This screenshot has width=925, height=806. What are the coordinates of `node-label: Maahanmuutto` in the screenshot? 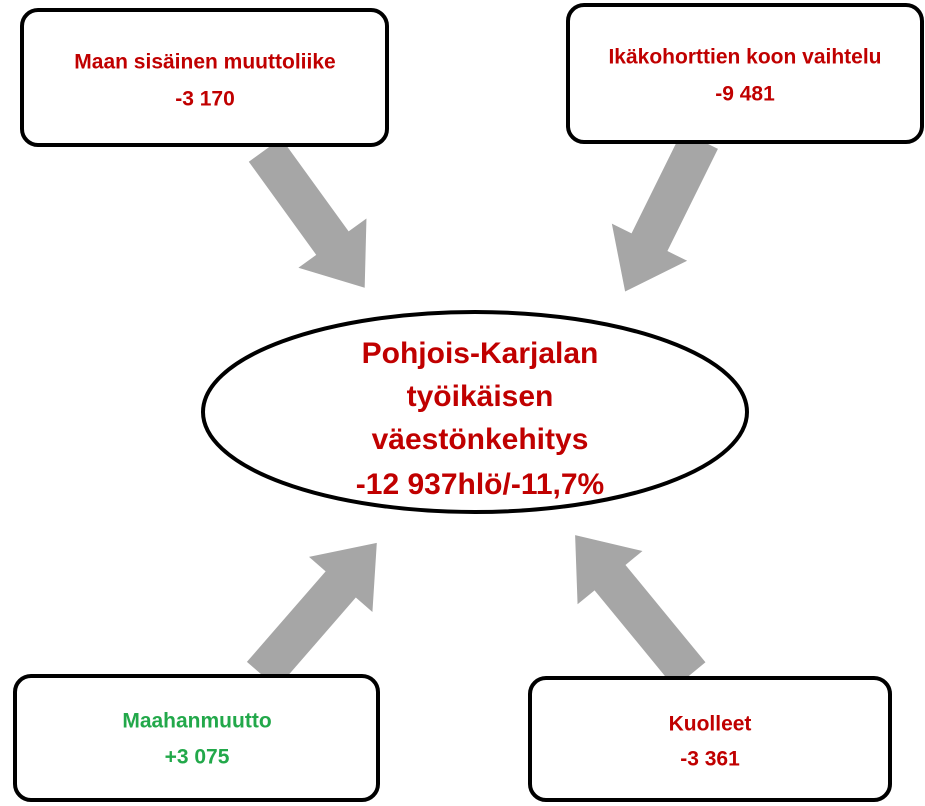 It's located at (196, 721).